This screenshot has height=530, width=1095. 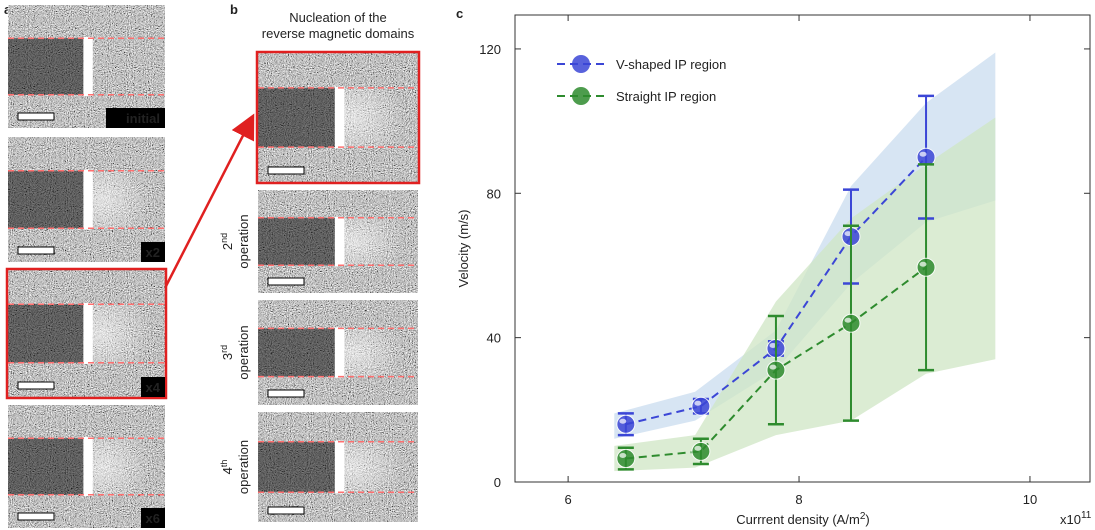 I want to click on x-axis-label-end: ), so click(x=867, y=519).